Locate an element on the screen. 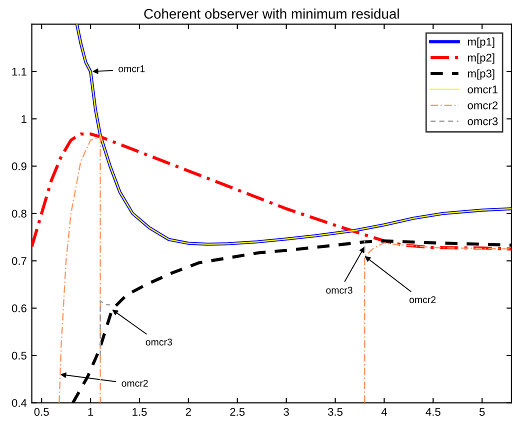 The image size is (513, 424). y-tick-label: 0.4 is located at coordinates (19, 403).